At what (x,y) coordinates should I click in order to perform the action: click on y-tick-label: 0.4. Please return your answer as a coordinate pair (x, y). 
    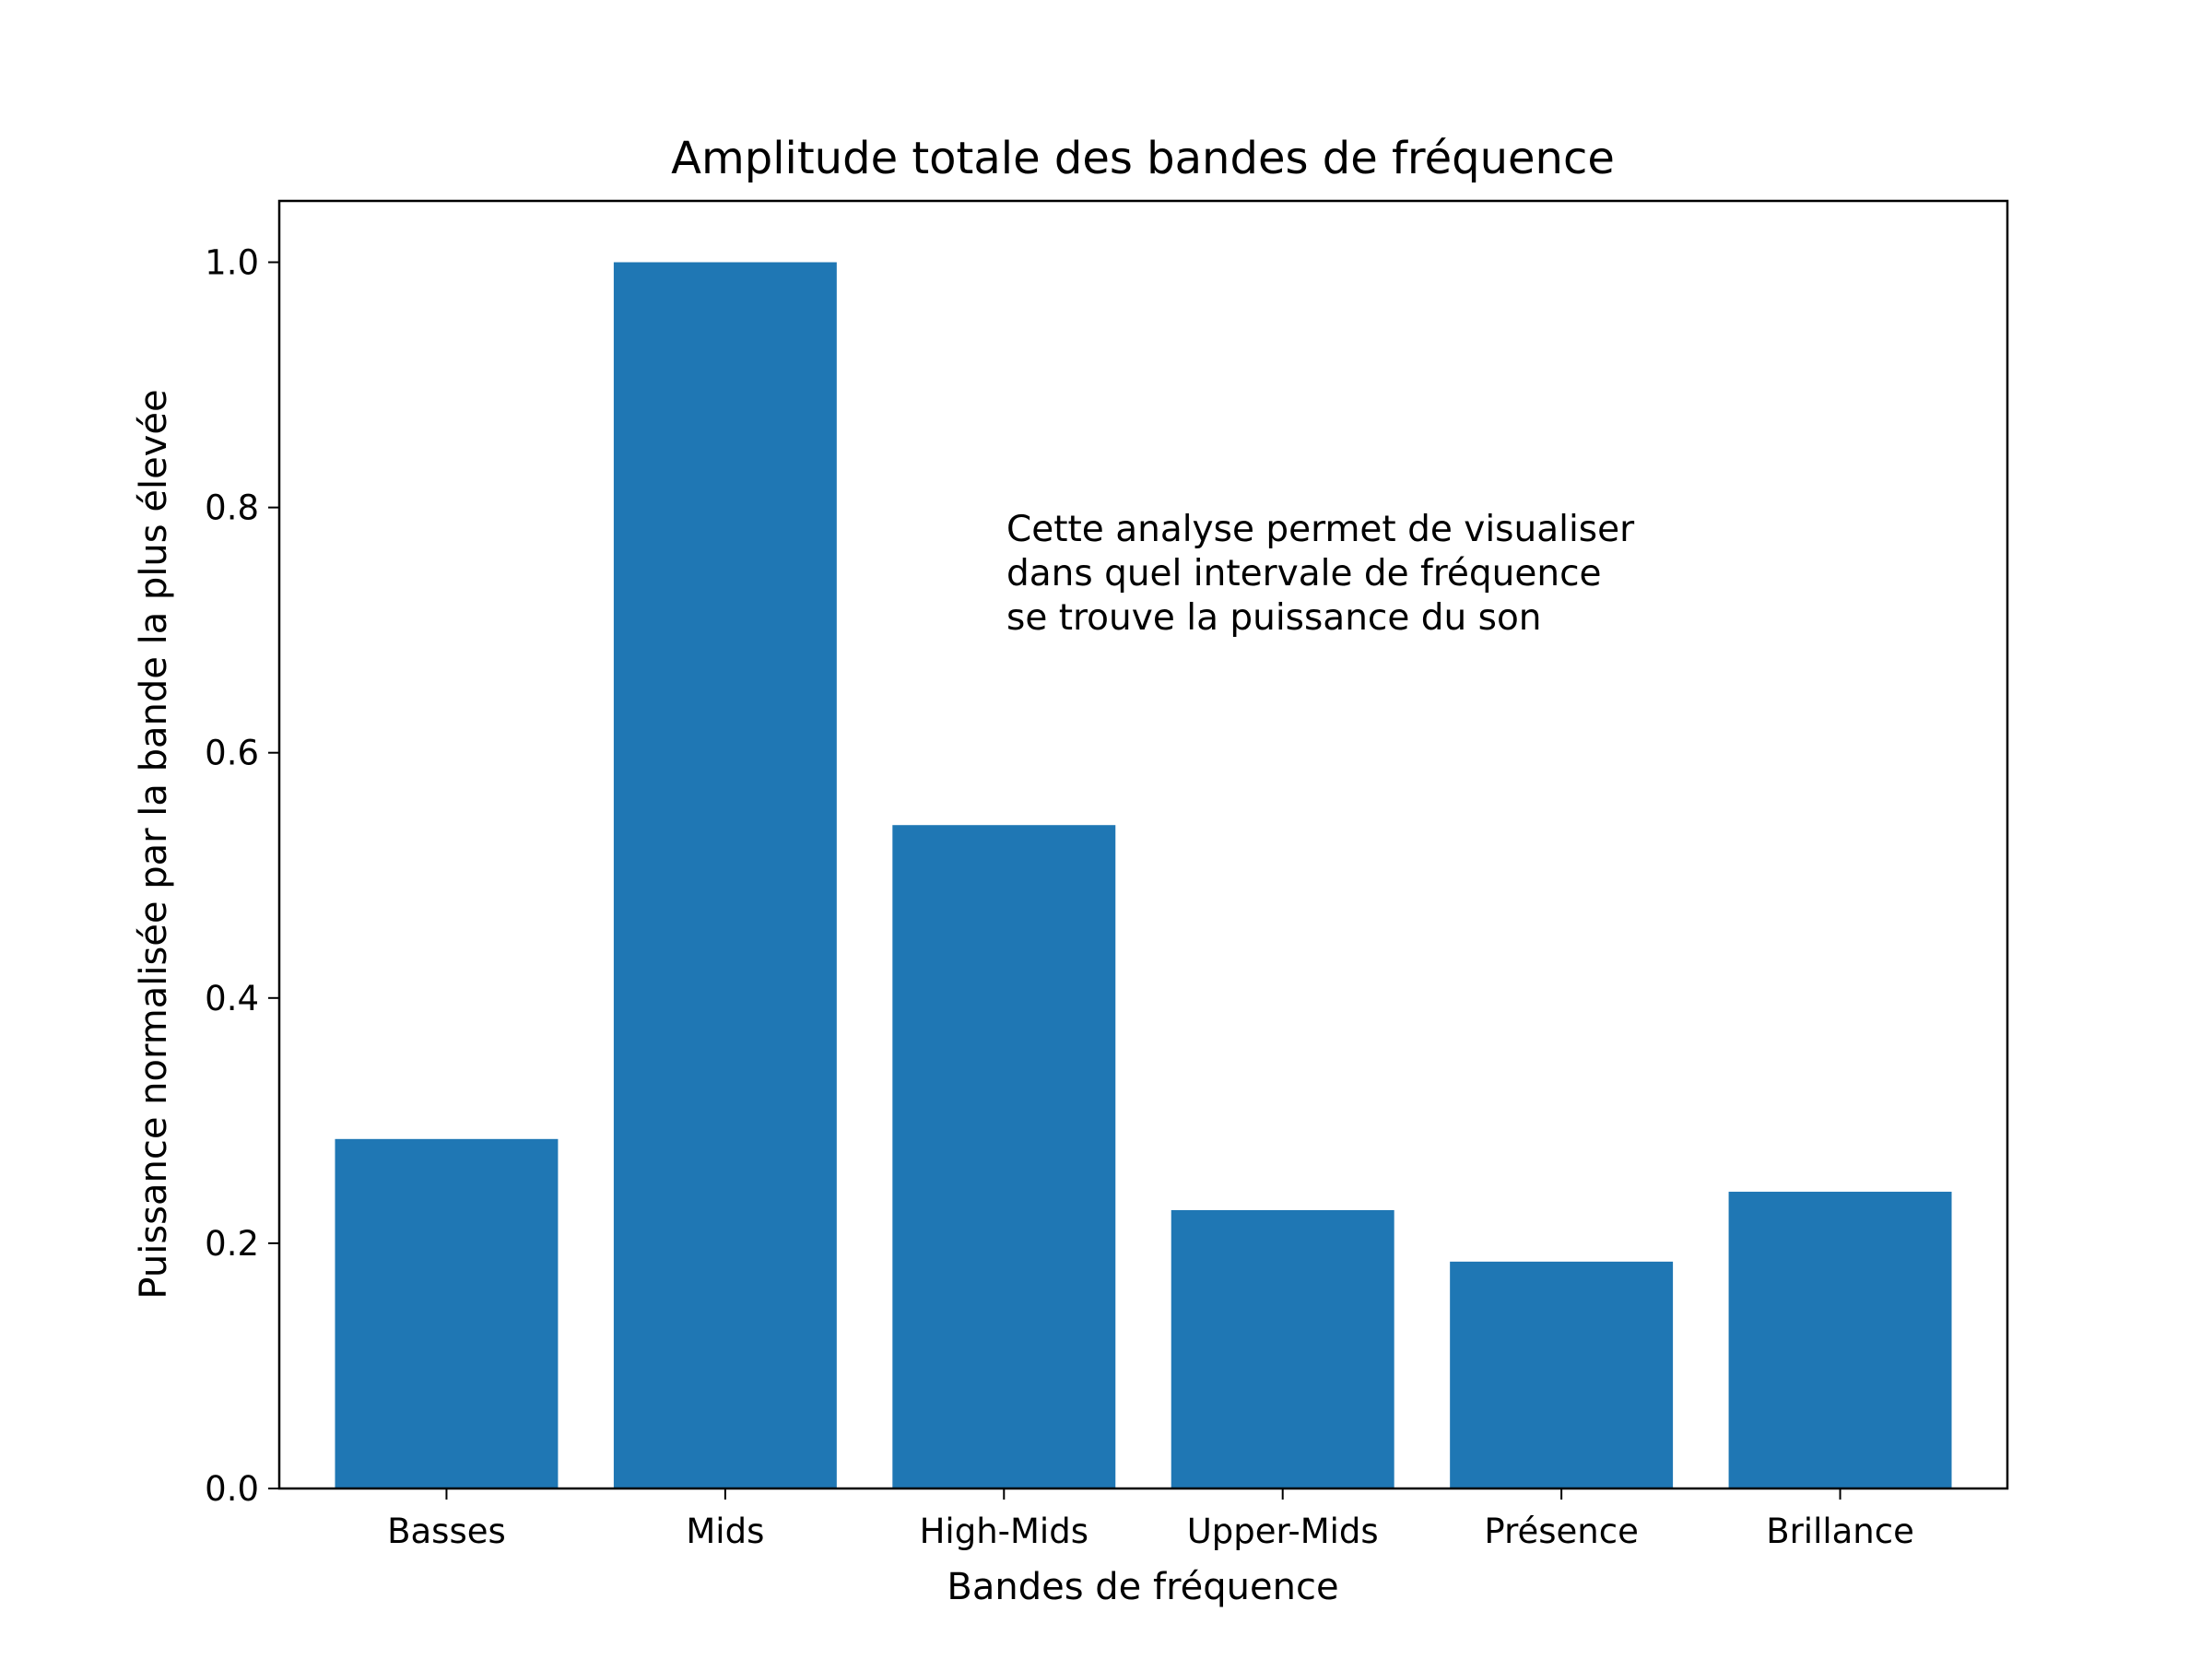
    Looking at the image, I should click on (232, 998).